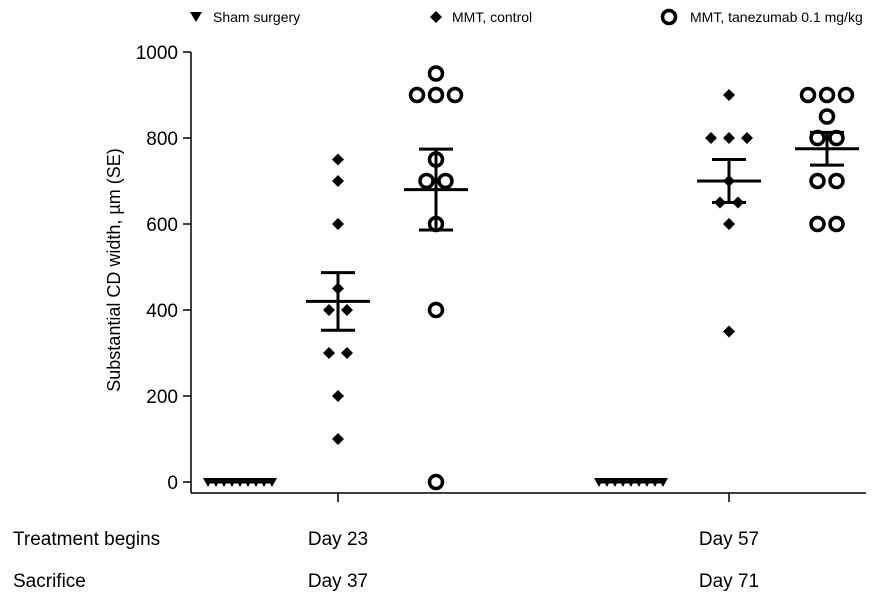 This screenshot has width=889, height=592. I want to click on legend-triangle-marker, so click(196, 17).